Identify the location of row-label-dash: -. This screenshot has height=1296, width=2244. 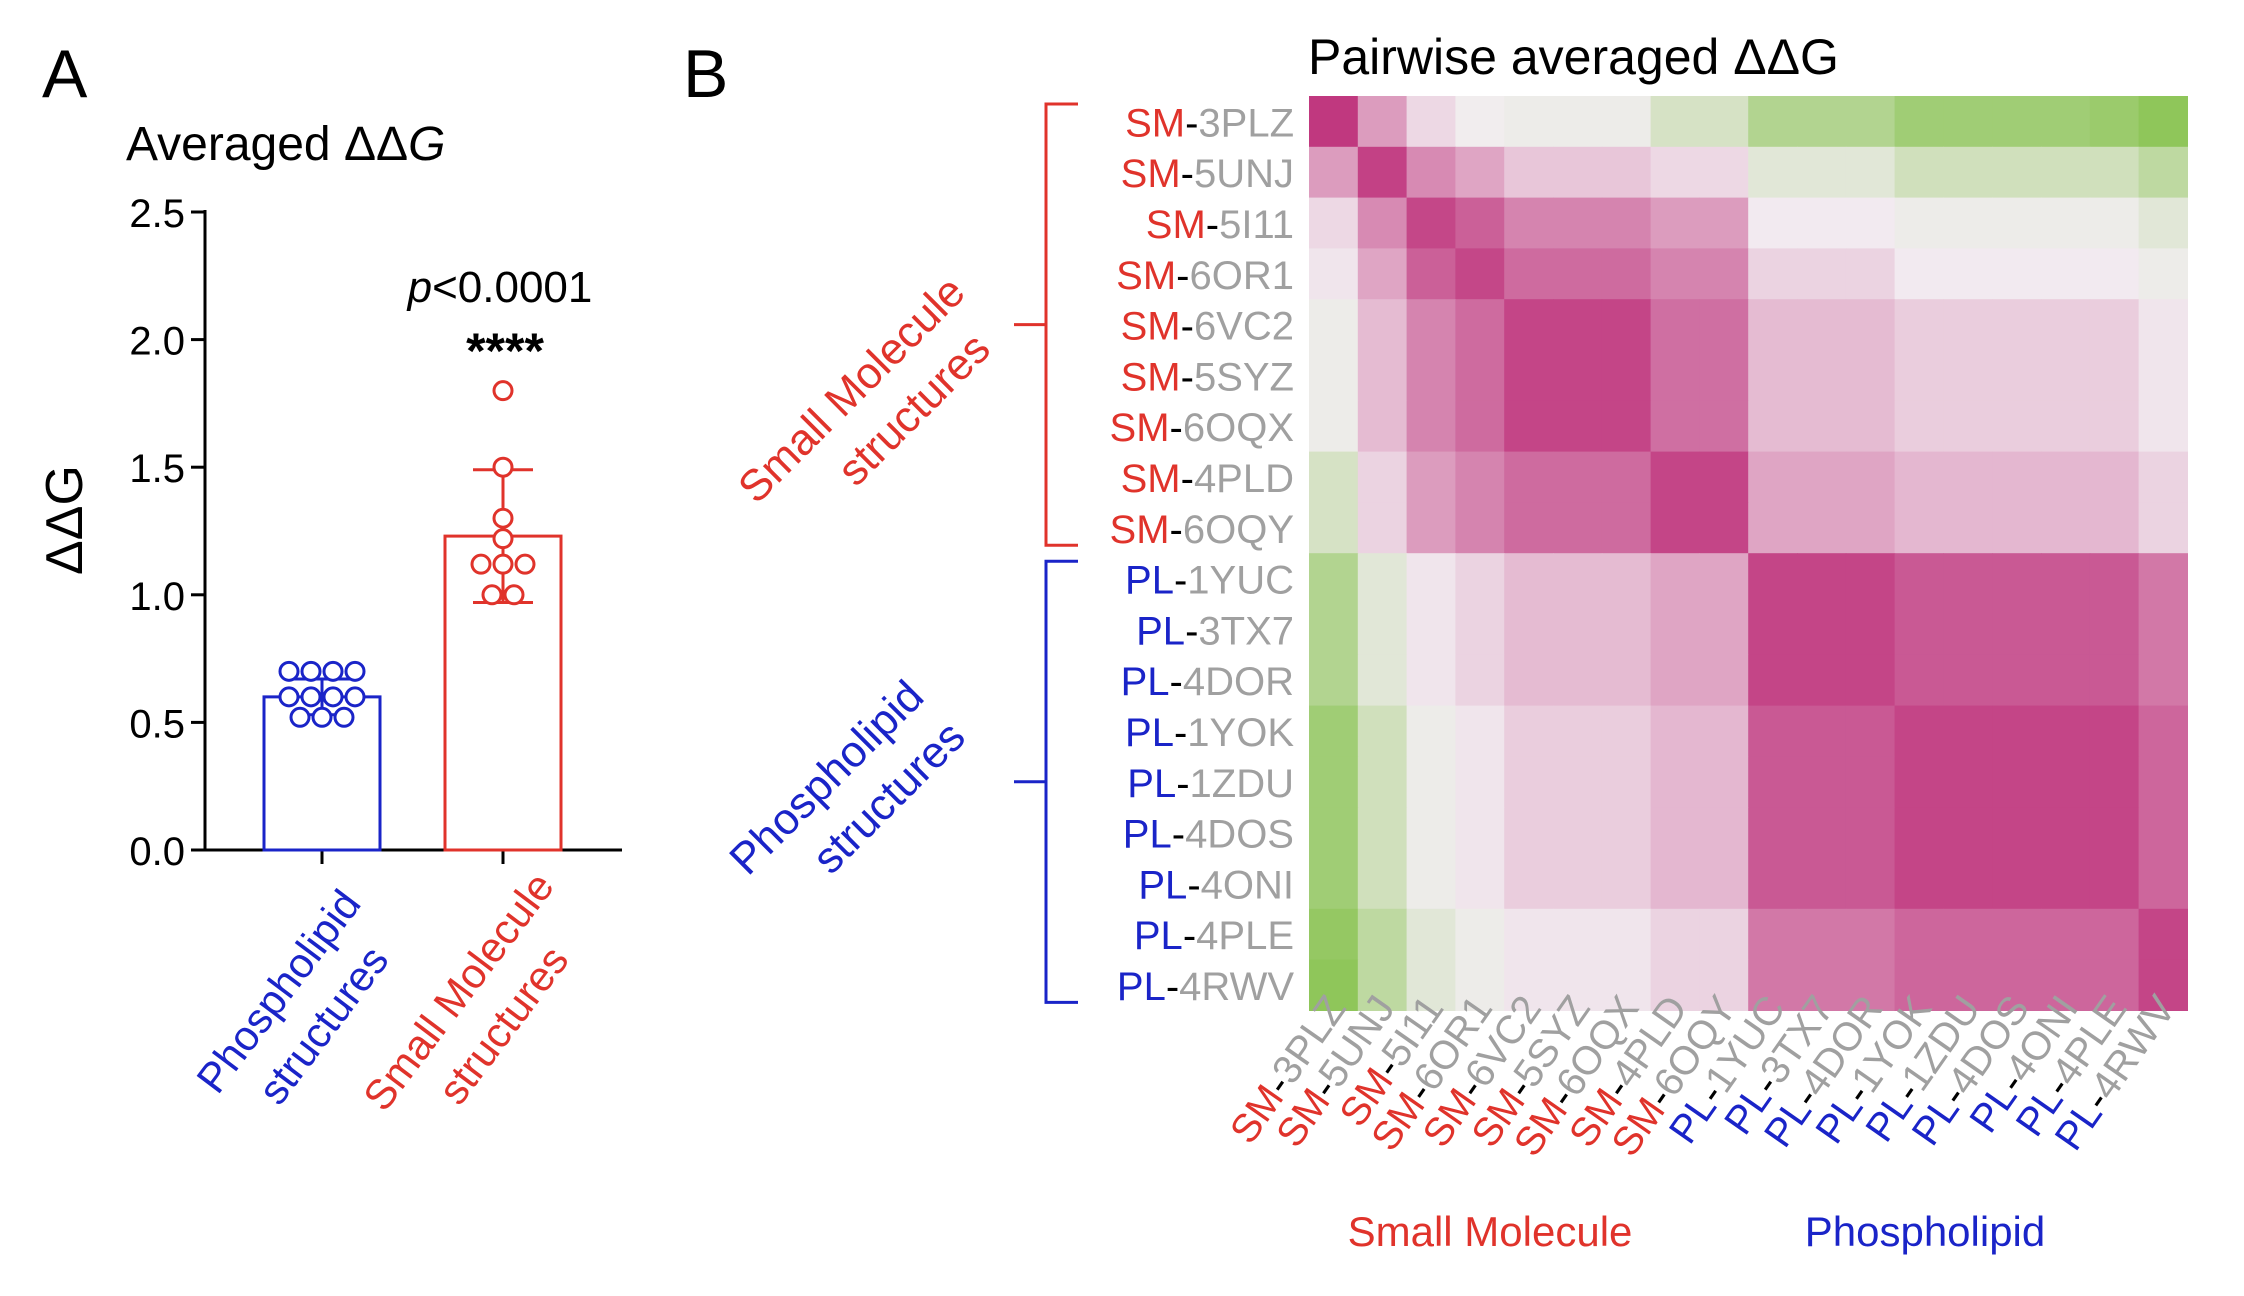
(1180, 733).